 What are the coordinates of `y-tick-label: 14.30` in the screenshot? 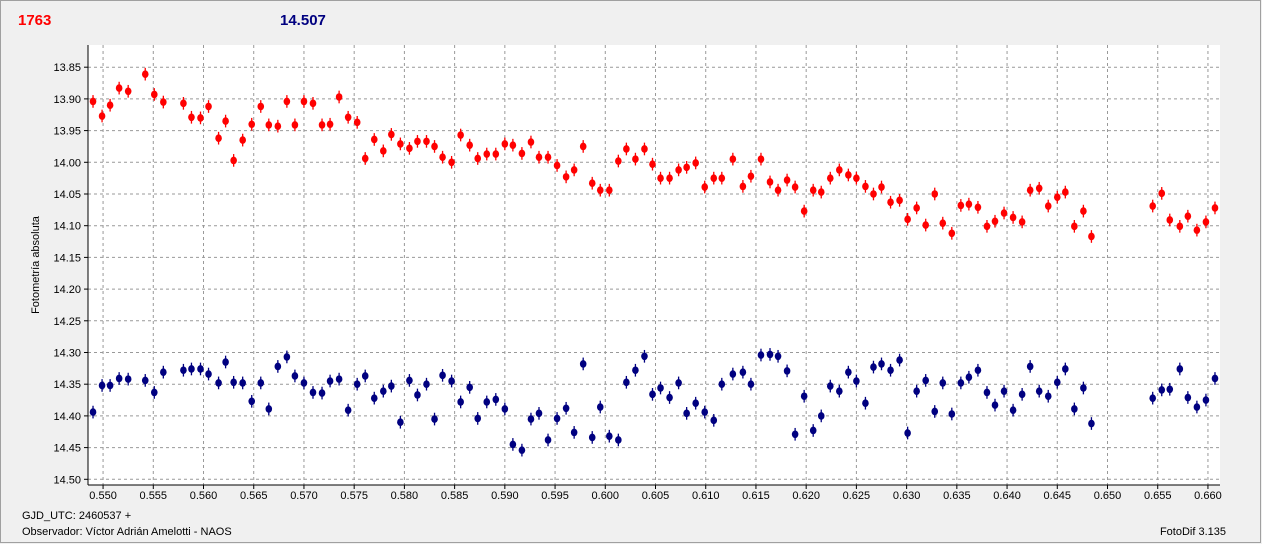 It's located at (67, 353).